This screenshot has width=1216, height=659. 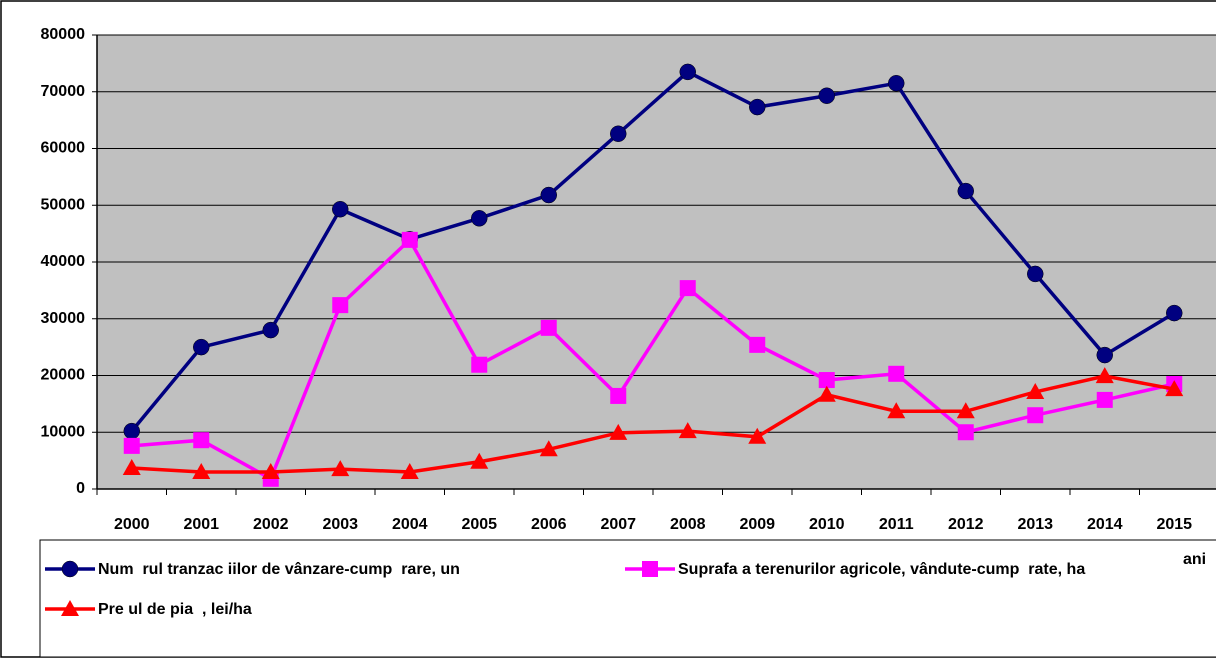 What do you see at coordinates (132, 524) in the screenshot?
I see `x-tick-label: 2000` at bounding box center [132, 524].